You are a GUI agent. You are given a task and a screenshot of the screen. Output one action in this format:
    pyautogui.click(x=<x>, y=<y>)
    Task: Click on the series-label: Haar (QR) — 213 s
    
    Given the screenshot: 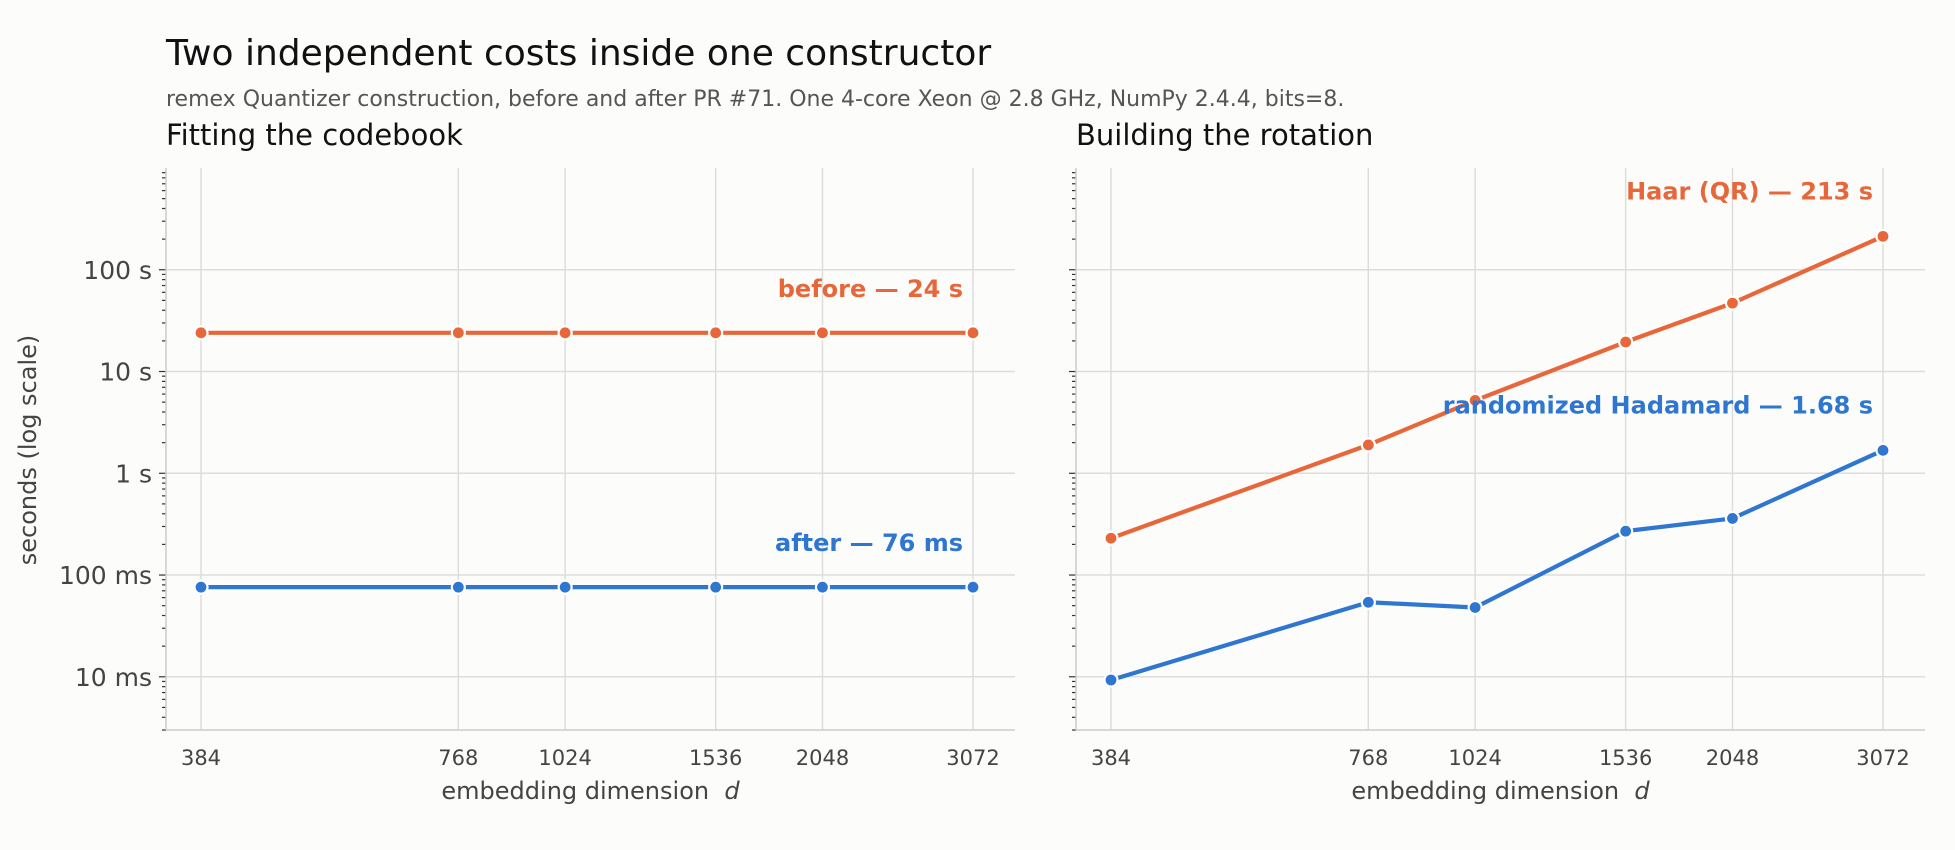 What is the action you would take?
    pyautogui.click(x=1749, y=191)
    